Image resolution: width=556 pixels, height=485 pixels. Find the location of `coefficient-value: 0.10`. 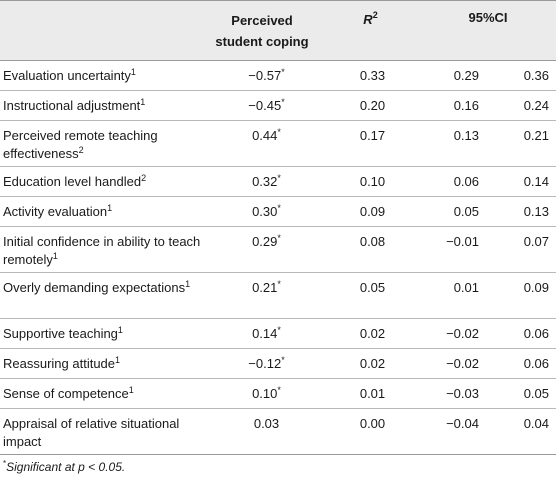

coefficient-value: 0.10 is located at coordinates (265, 393).